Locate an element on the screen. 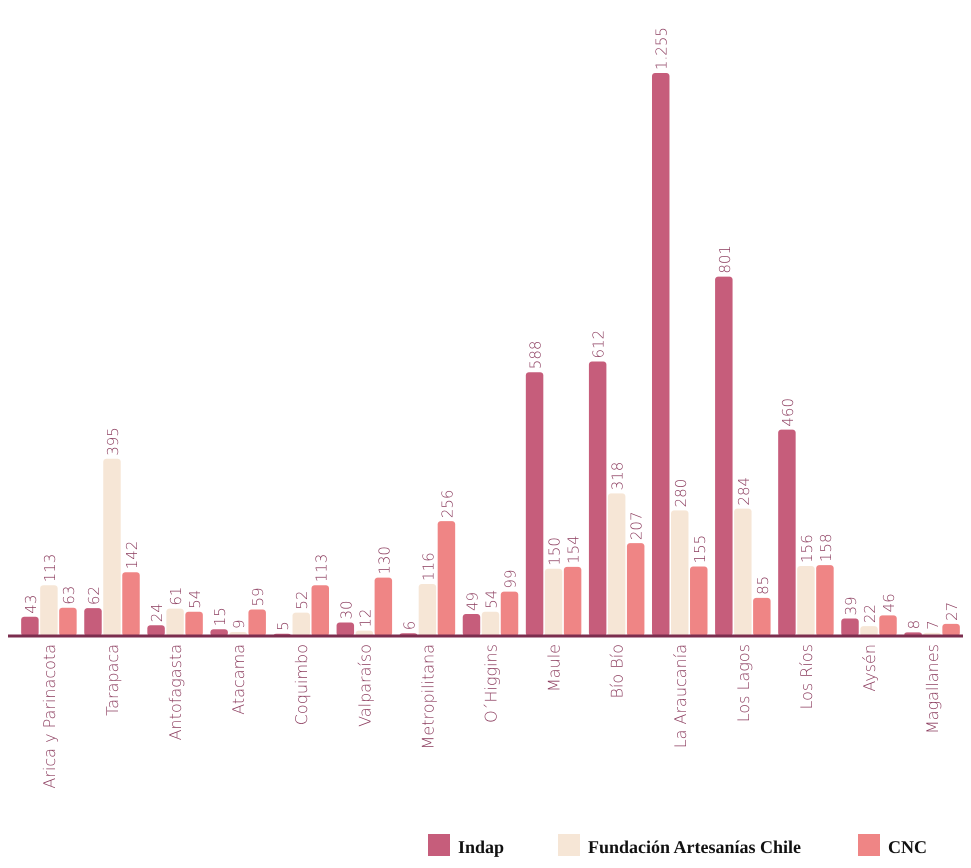  x-tick-label: Bío Bío is located at coordinates (617, 671).